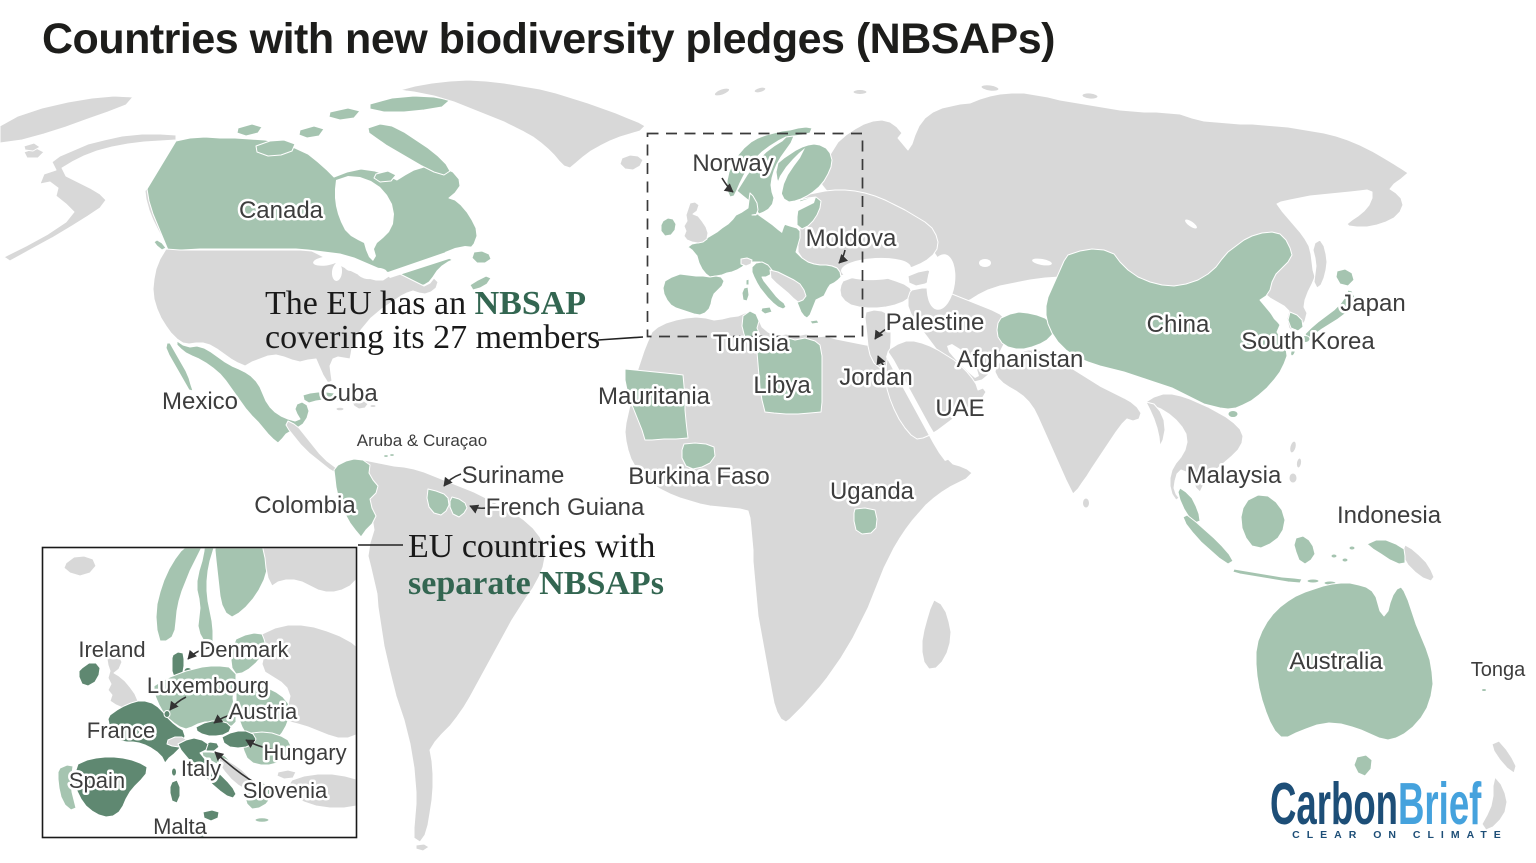 The height and width of the screenshot is (863, 1536). What do you see at coordinates (425, 303) in the screenshot?
I see `svg-text: The EU has an NBSAP` at bounding box center [425, 303].